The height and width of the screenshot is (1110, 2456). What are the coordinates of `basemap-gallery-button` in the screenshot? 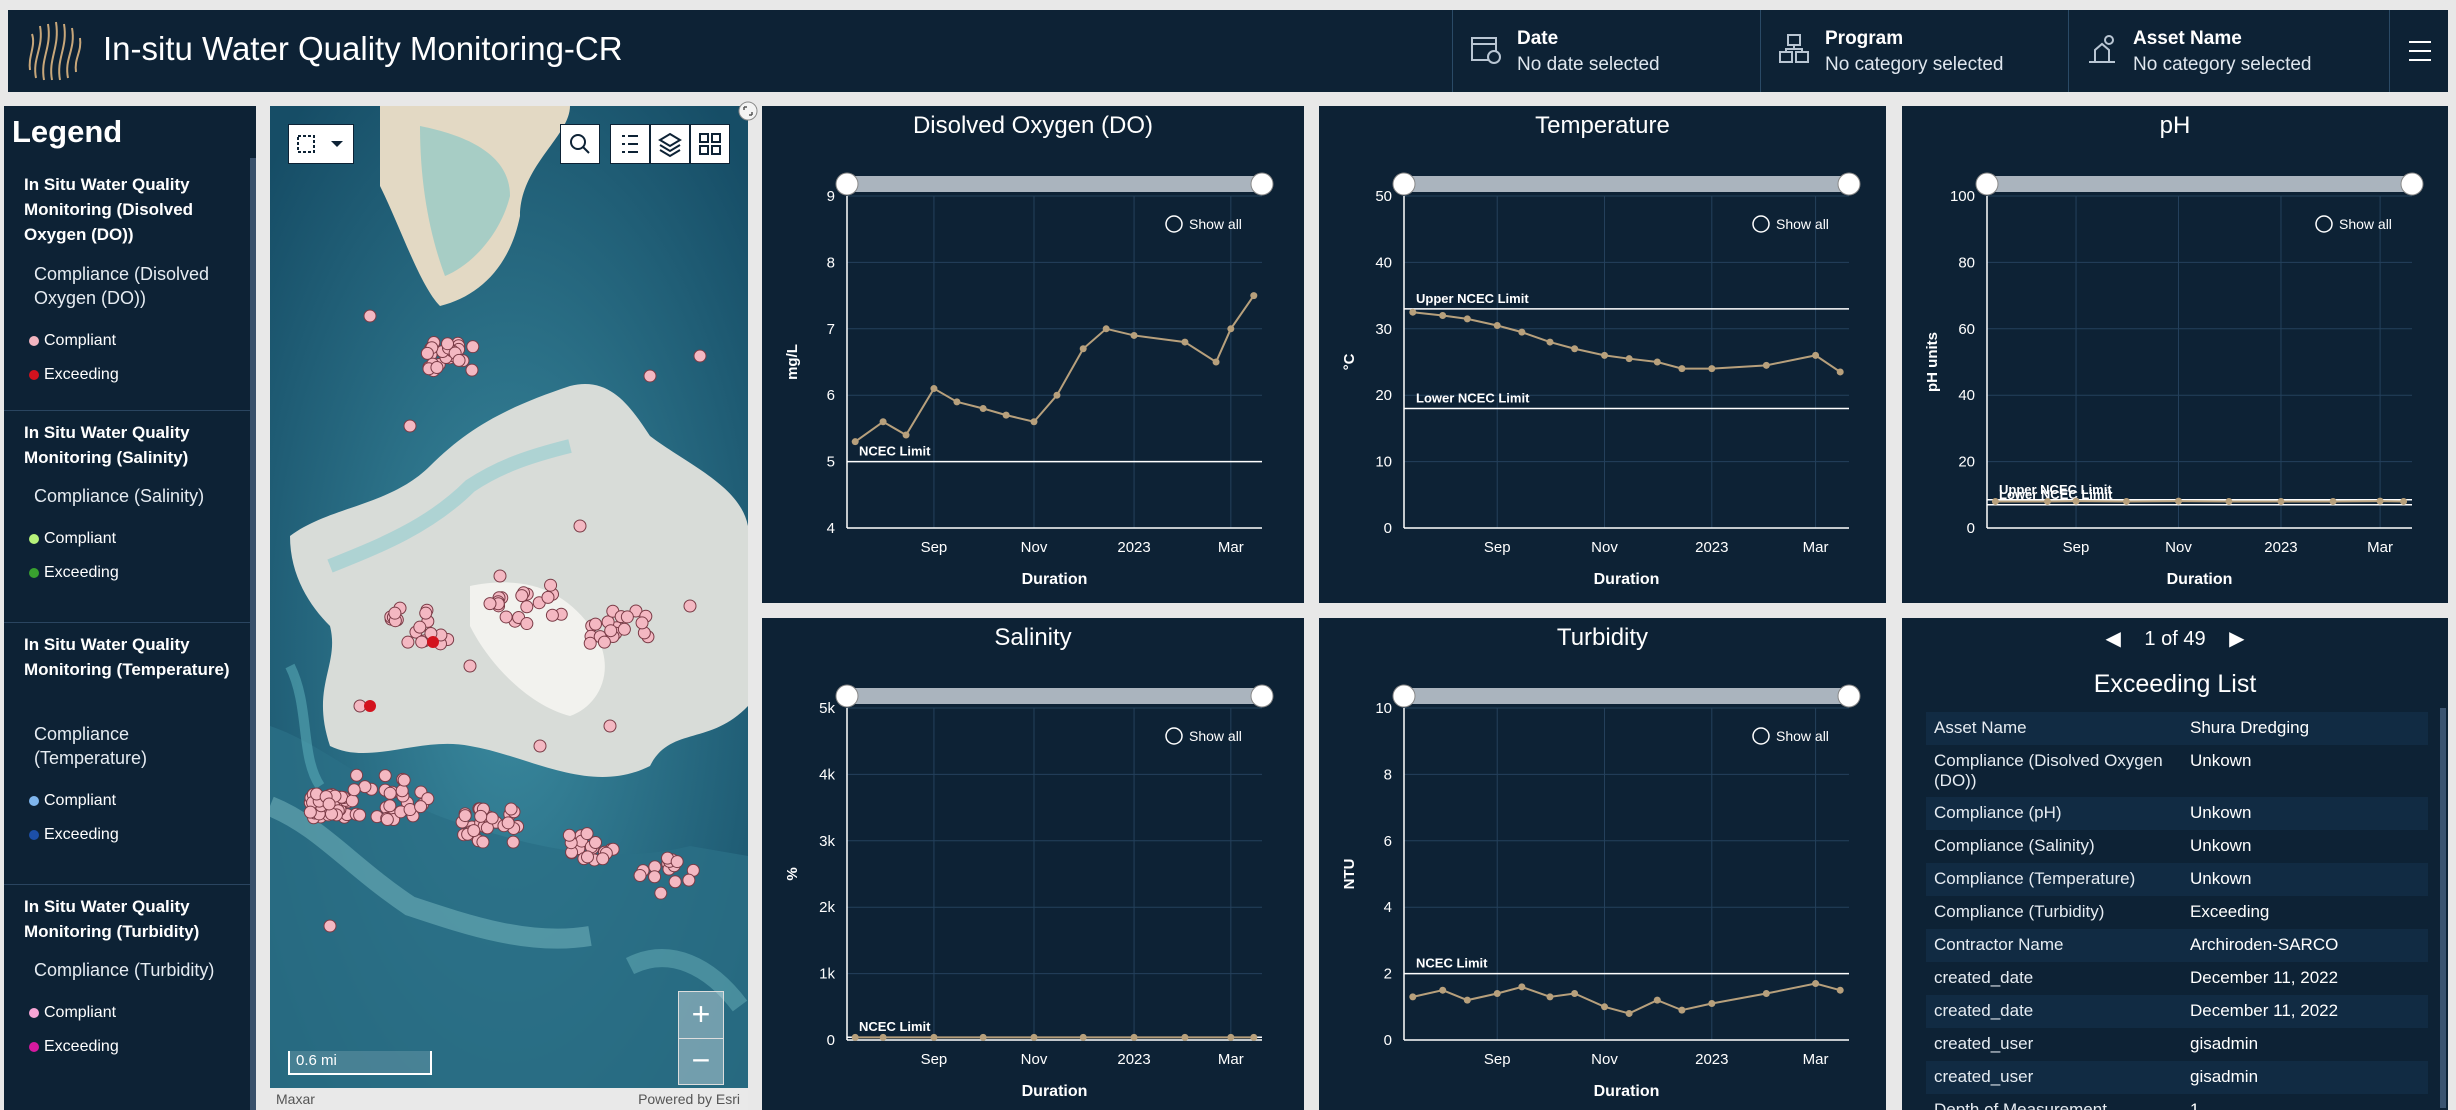 It's located at (710, 144).